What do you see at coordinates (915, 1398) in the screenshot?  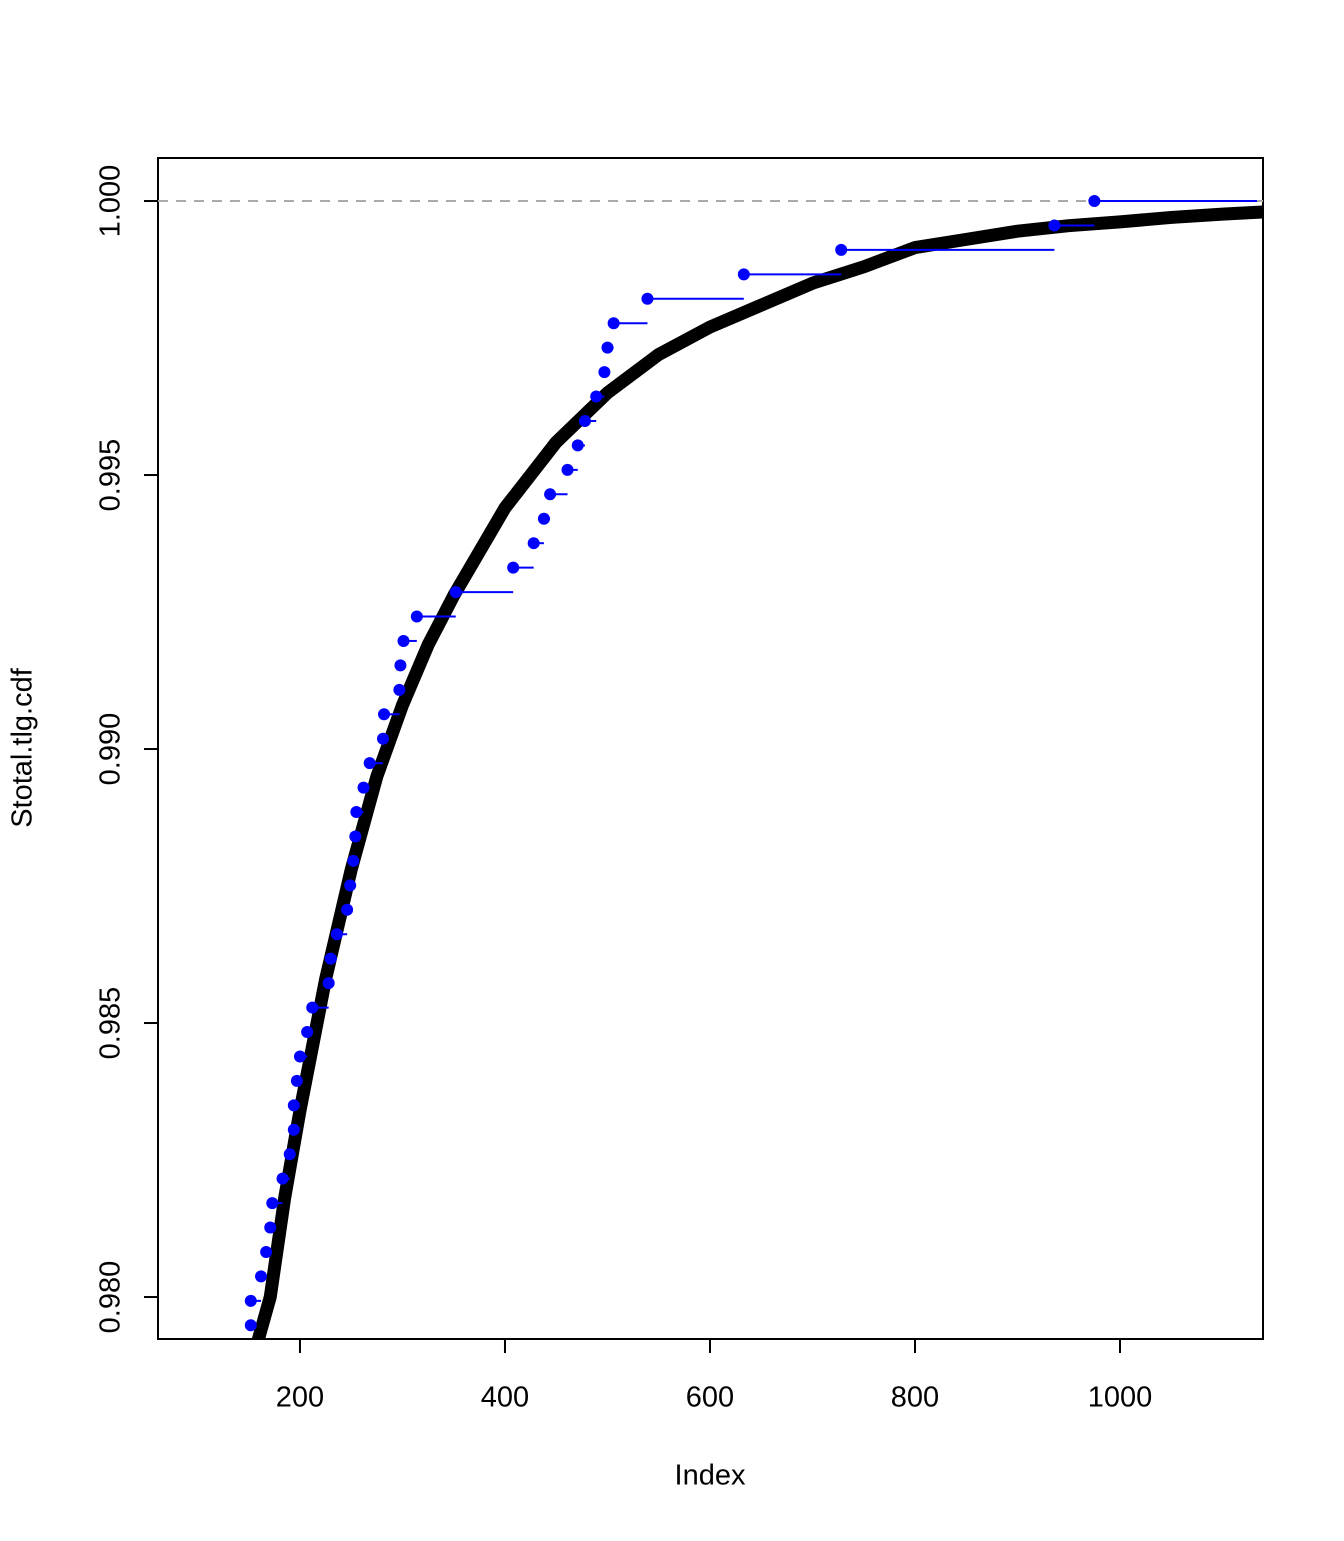 I see `x-tick-label: 800` at bounding box center [915, 1398].